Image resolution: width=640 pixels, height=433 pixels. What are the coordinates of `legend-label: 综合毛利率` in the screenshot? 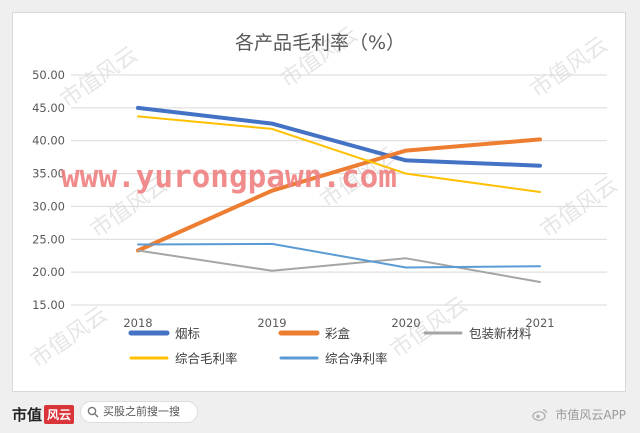 It's located at (206, 358).